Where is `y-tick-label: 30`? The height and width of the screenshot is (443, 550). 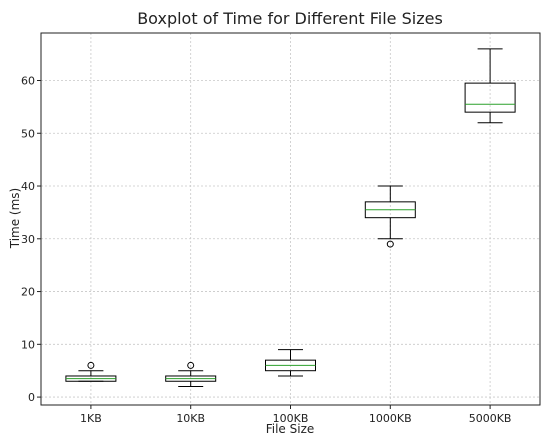 y-tick-label: 30 is located at coordinates (28, 239).